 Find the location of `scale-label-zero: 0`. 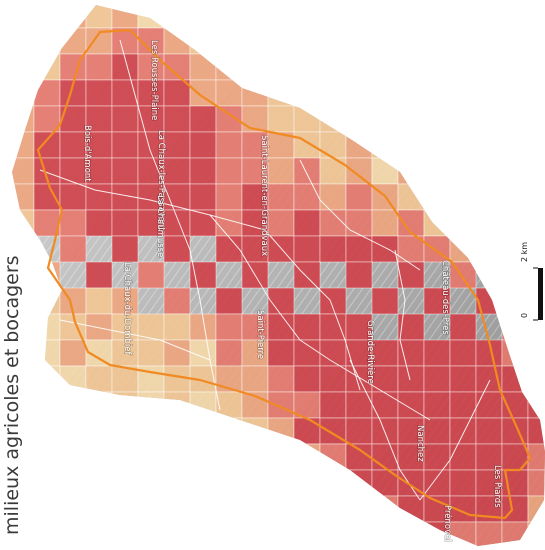

scale-label-zero: 0 is located at coordinates (524, 315).